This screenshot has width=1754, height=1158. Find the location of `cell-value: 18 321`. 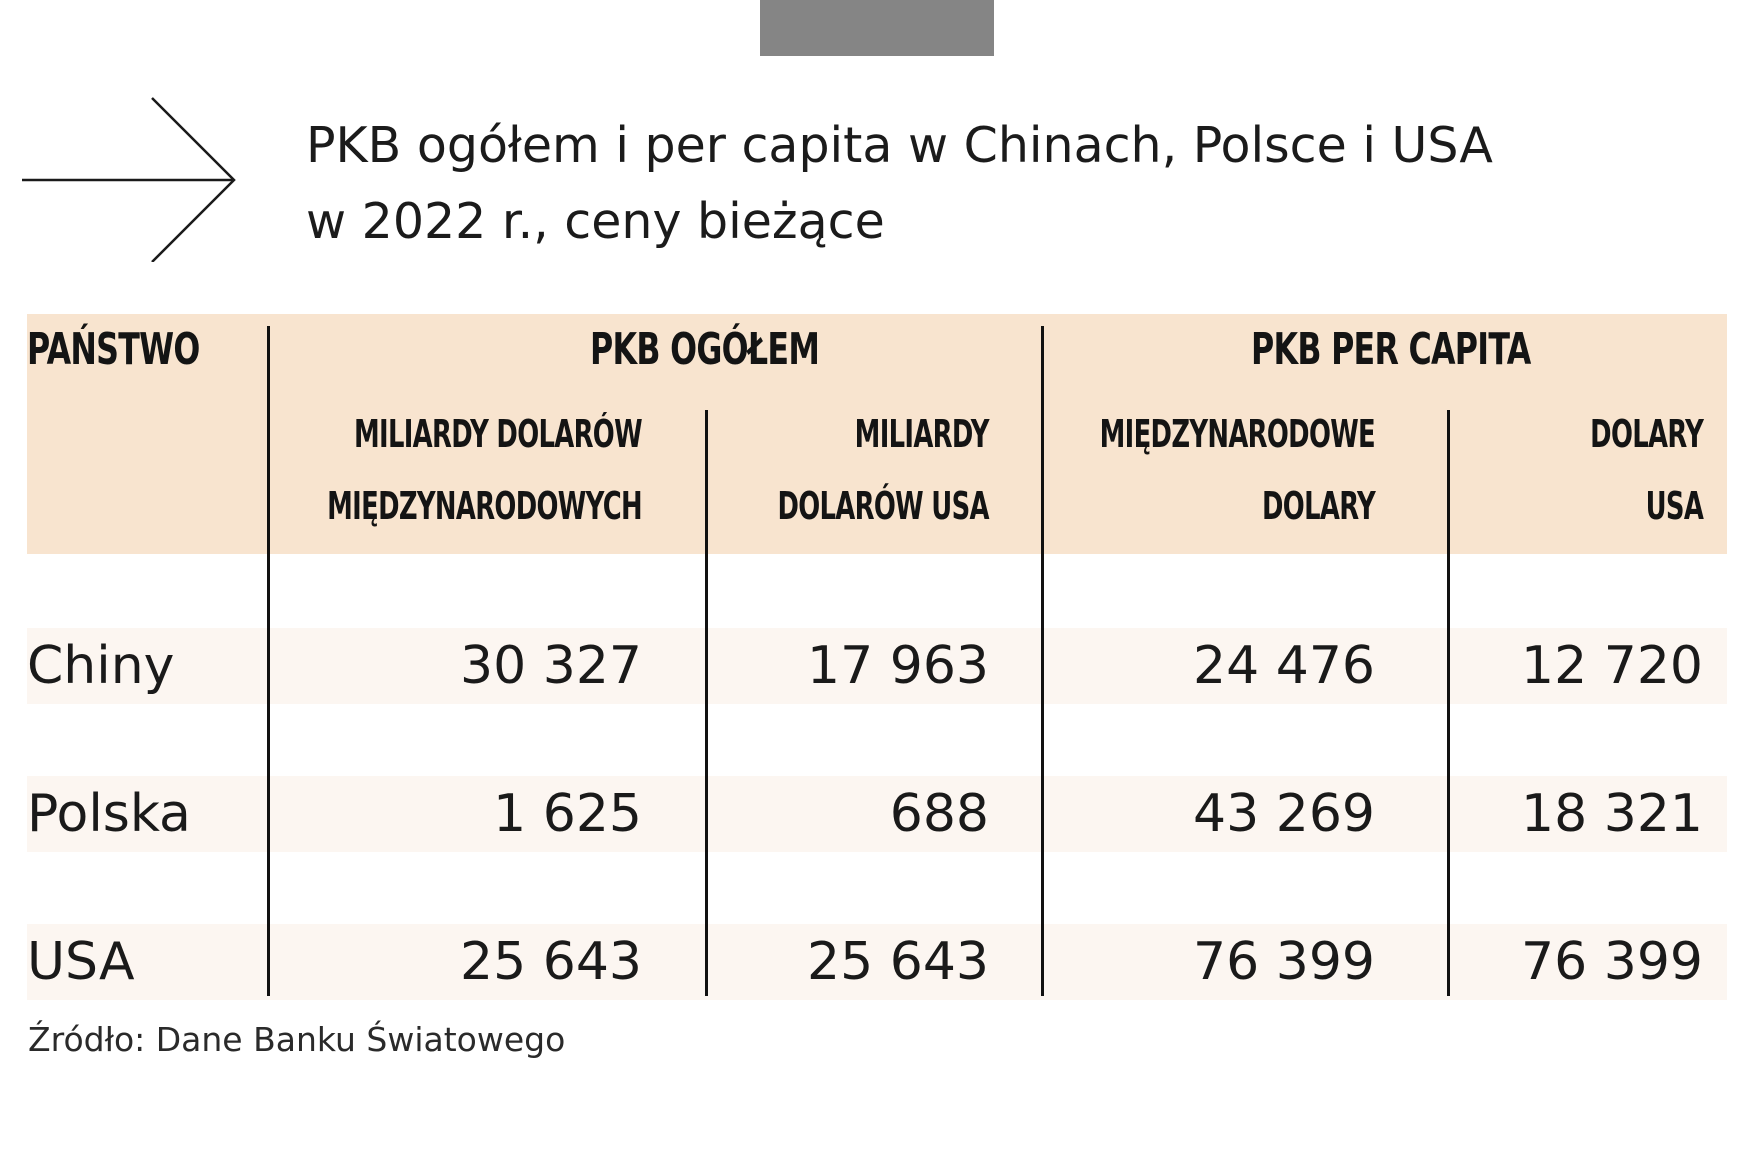

cell-value: 18 321 is located at coordinates (1612, 814).